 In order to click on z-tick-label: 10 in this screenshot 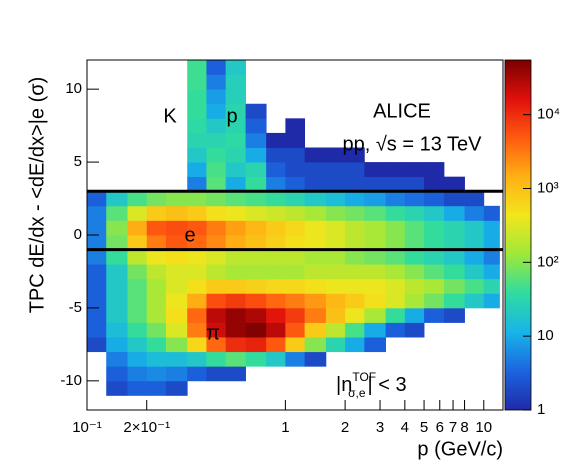, I will do `click(545, 335)`.